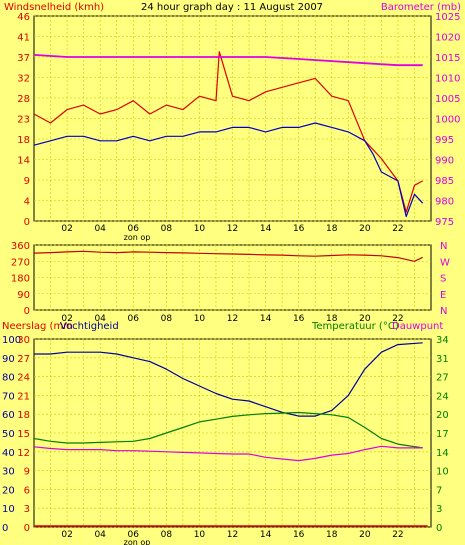 This screenshot has width=465, height=545. What do you see at coordinates (447, 17) in the screenshot?
I see `barometer-axis-tick: 1025` at bounding box center [447, 17].